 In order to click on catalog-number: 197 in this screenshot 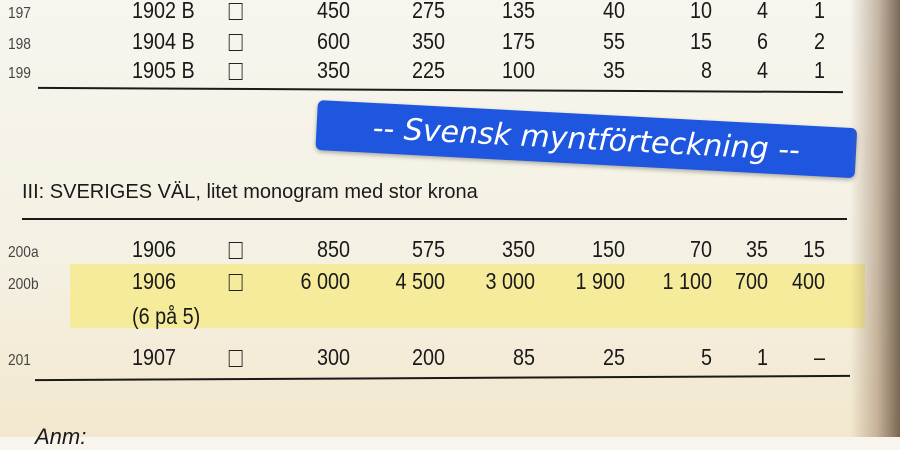, I will do `click(19, 13)`.